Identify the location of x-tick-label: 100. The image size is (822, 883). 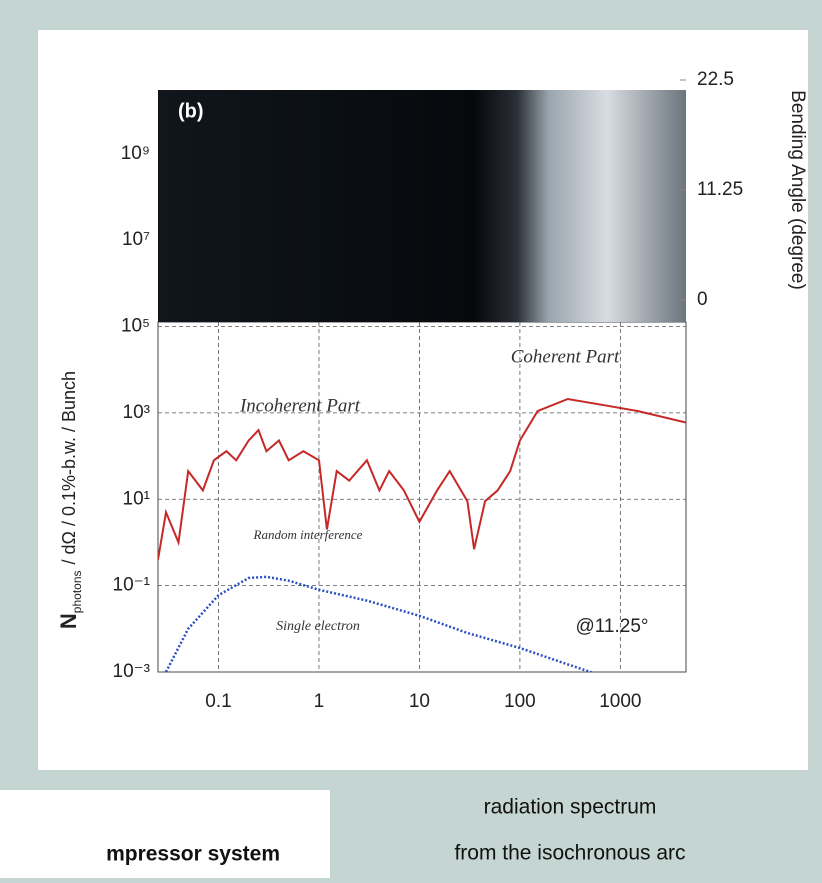
(520, 701).